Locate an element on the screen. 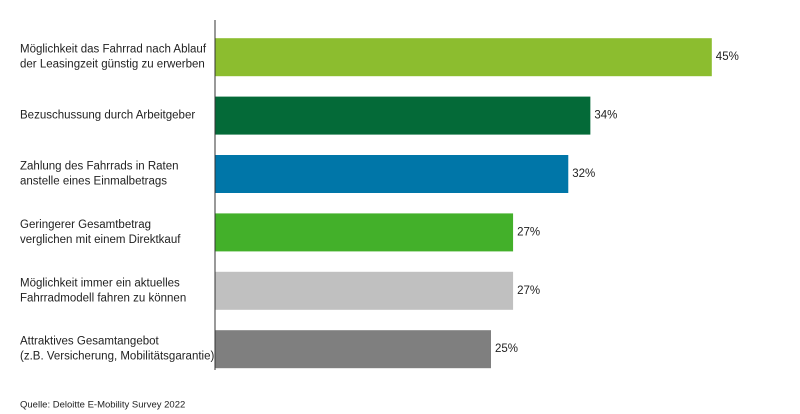 Image resolution: width=800 pixels, height=414 pixels. category-label: Zahlung des Fahrrads in Raten is located at coordinates (99, 167).